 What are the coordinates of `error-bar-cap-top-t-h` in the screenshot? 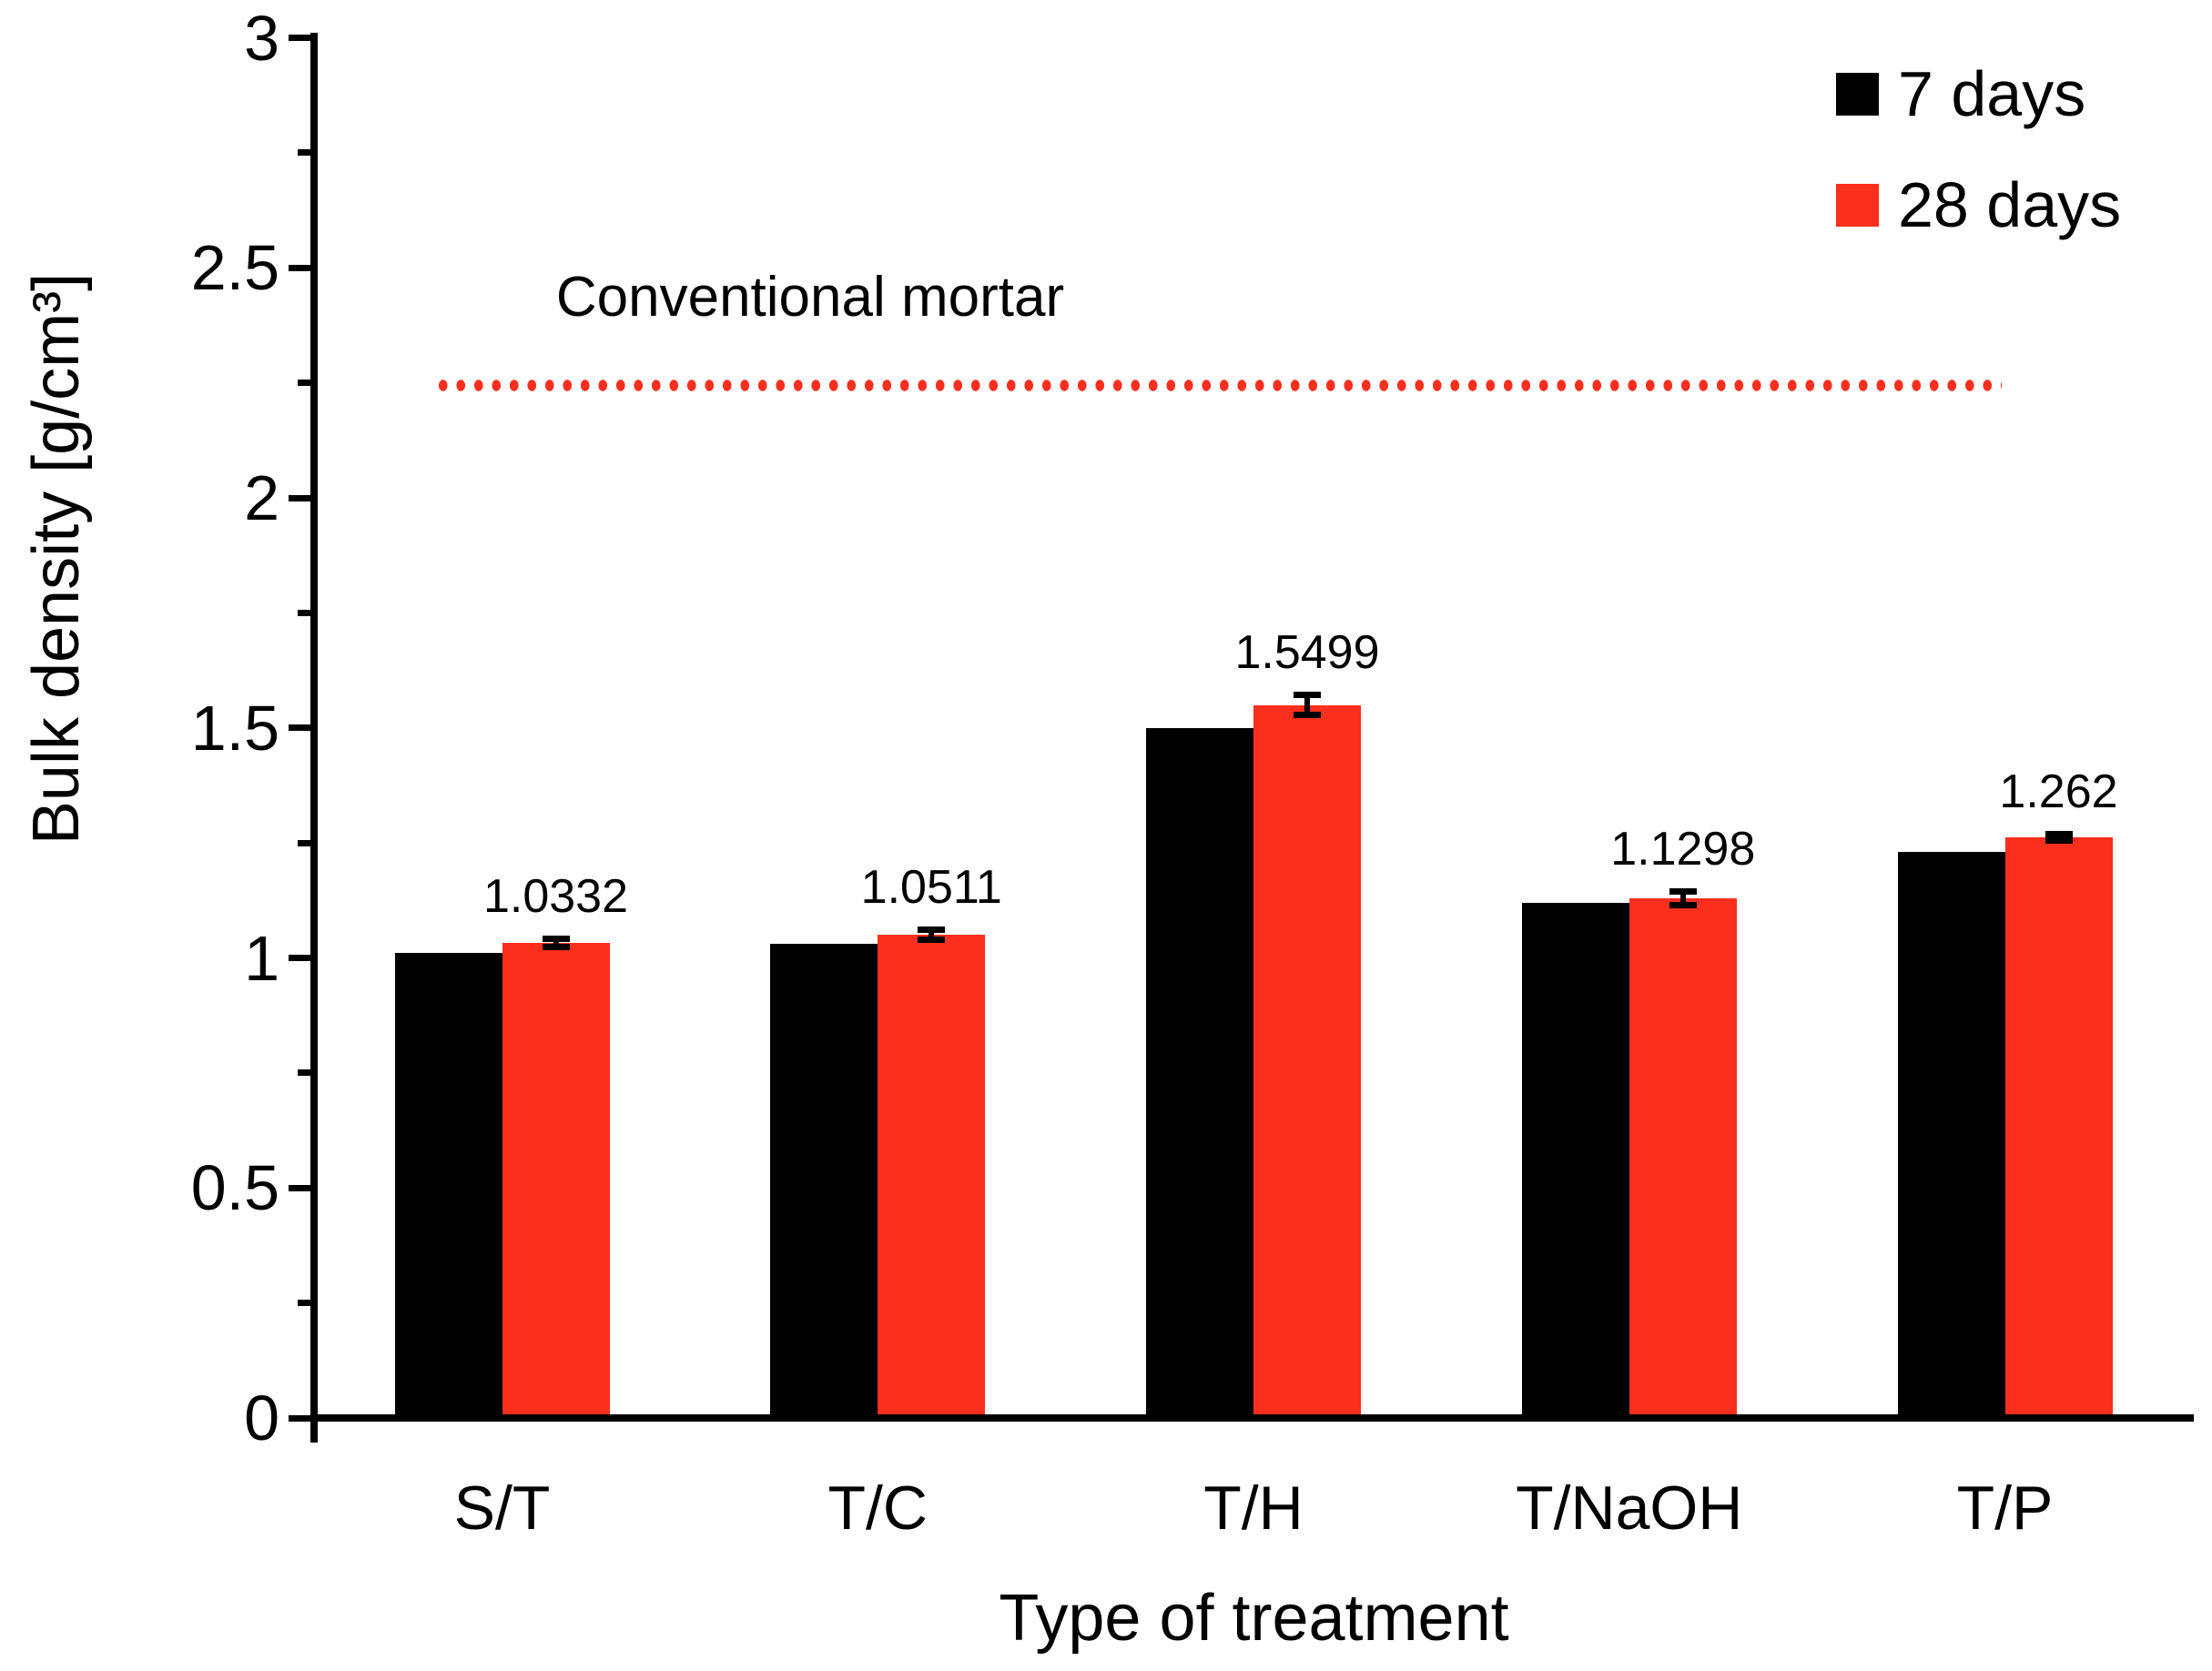 It's located at (1307, 696).